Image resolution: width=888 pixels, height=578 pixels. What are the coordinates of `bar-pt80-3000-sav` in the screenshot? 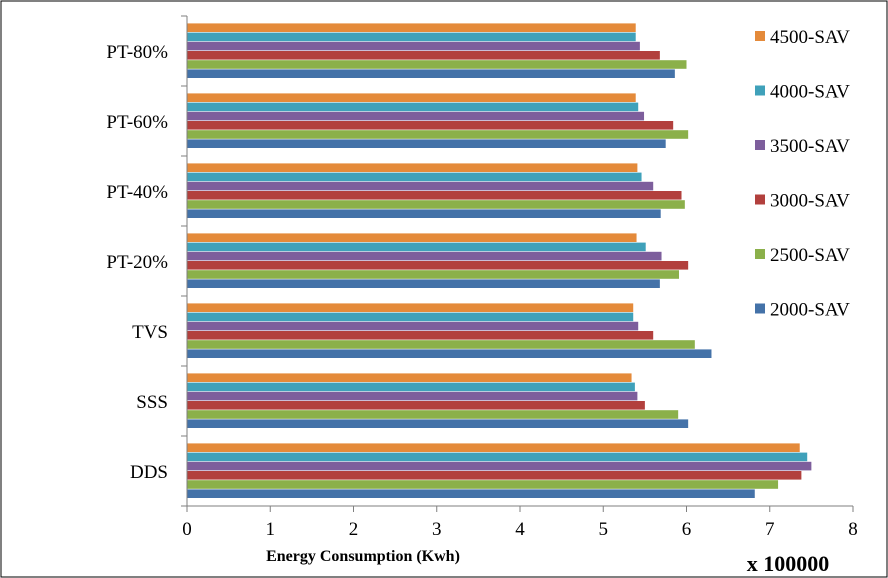 It's located at (423, 55).